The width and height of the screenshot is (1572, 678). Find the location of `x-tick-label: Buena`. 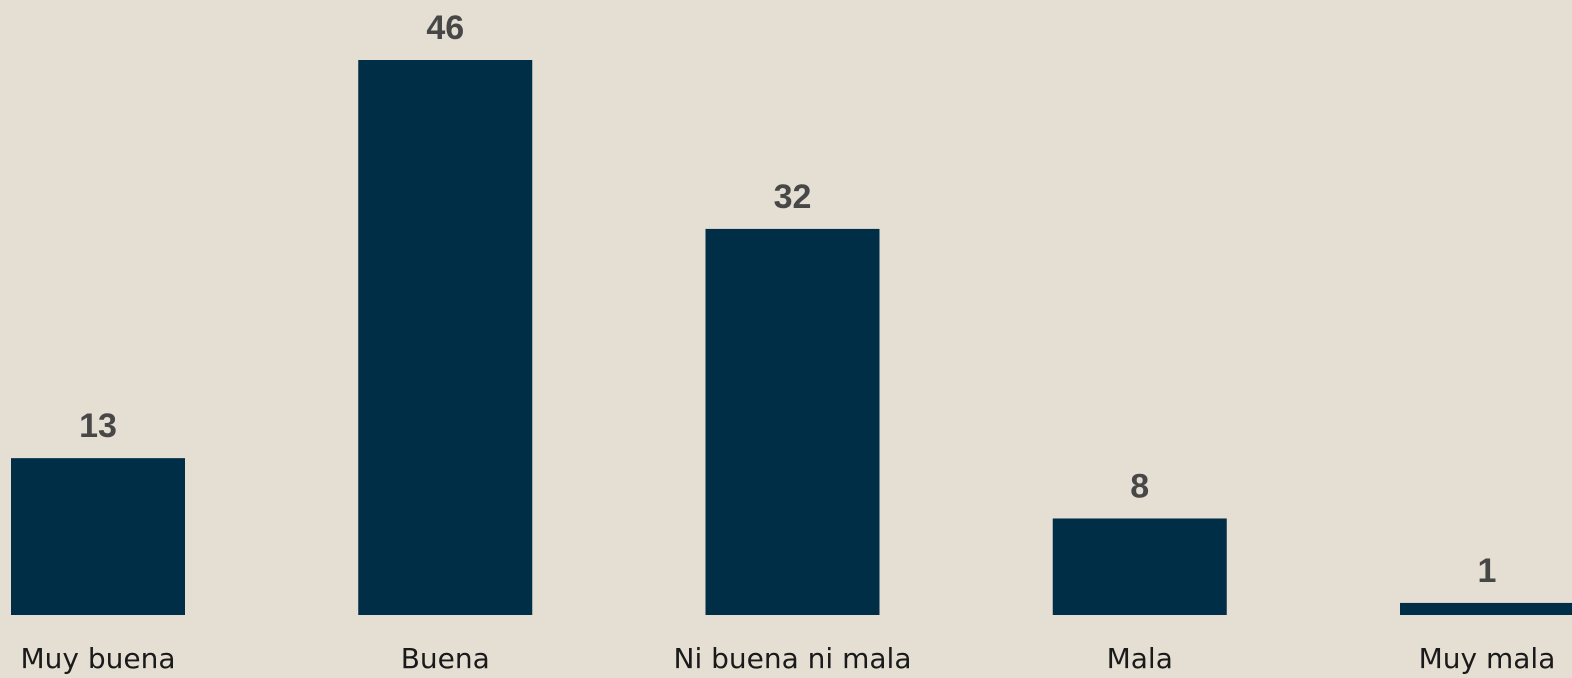

x-tick-label: Buena is located at coordinates (445, 658).